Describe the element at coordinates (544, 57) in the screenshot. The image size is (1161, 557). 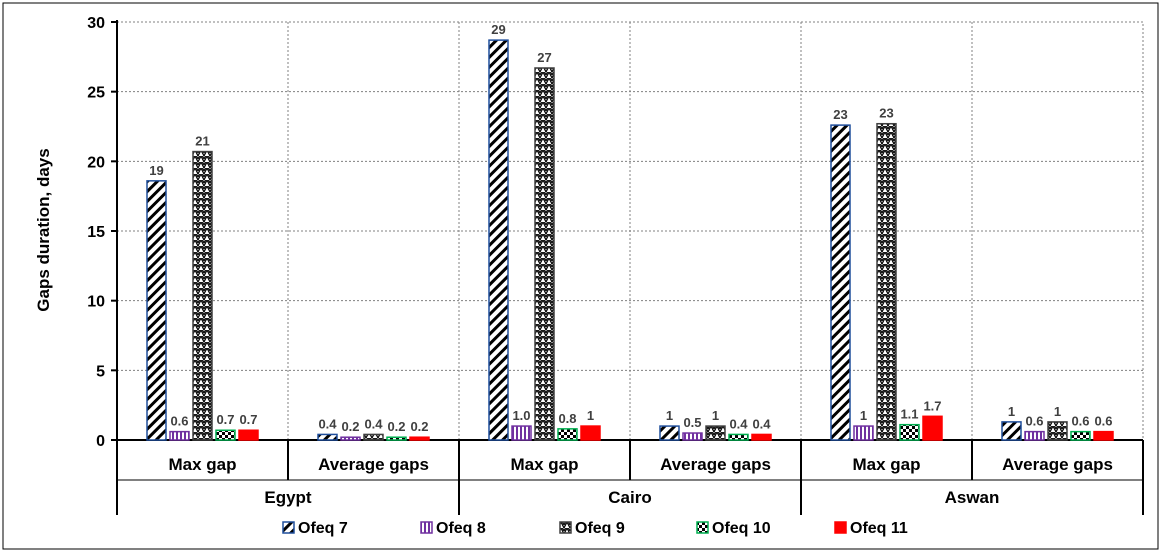
I see `data-label: 27` at that location.